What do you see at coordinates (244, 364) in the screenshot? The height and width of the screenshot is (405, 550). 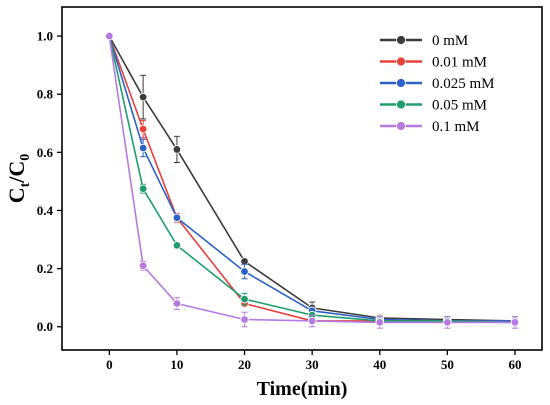 I see `x-tick-label: 20` at bounding box center [244, 364].